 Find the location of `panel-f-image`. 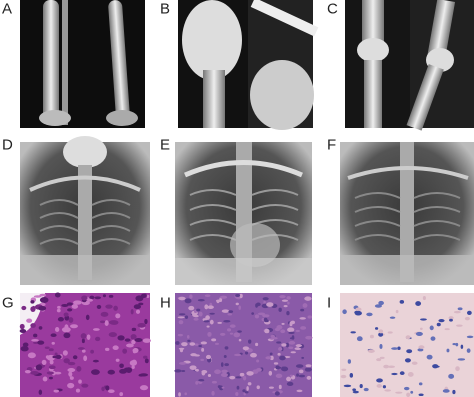

panel-f-image is located at coordinates (407, 213).